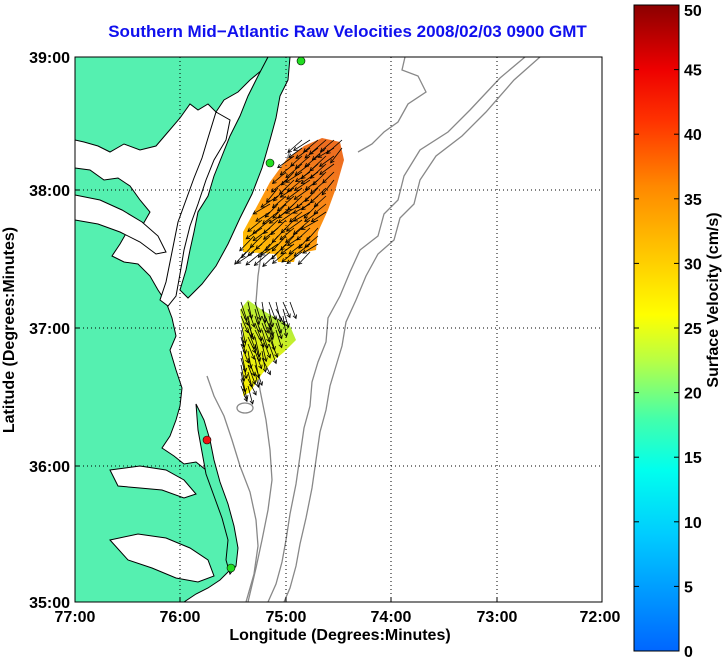 The image size is (724, 659). Describe the element at coordinates (693, 11) in the screenshot. I see `colorbar-tick-label: 50` at that location.